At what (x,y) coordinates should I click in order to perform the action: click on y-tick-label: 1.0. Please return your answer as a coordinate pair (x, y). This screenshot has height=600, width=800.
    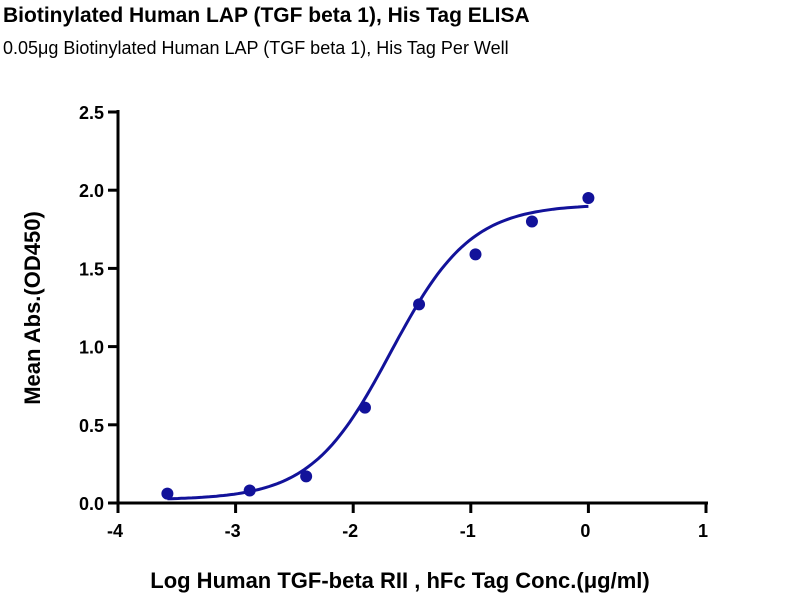
    Looking at the image, I should click on (91, 348).